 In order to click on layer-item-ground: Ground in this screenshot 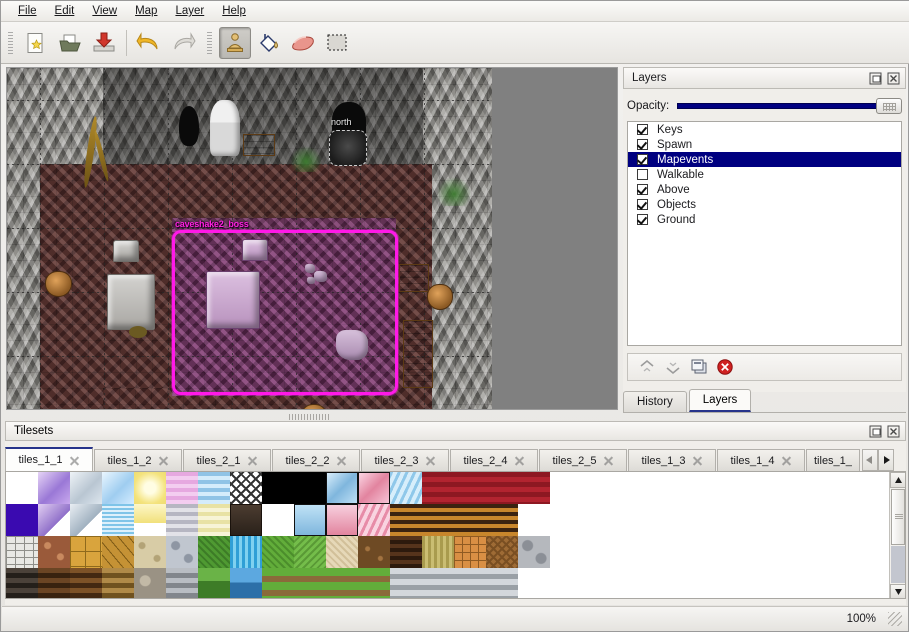, I will do `click(764, 219)`.